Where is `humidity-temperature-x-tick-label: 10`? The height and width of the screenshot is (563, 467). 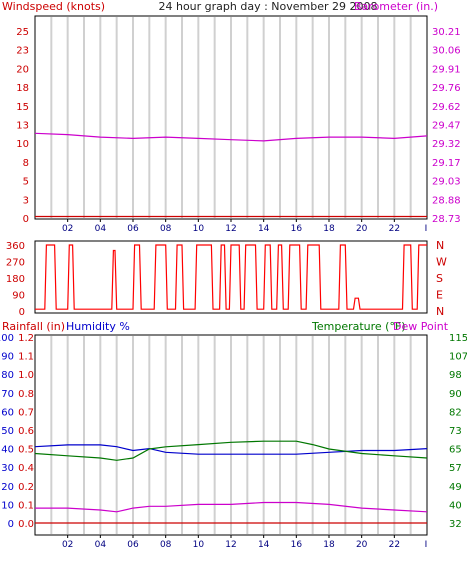
humidity-temperature-x-tick-label: 10 is located at coordinates (199, 545).